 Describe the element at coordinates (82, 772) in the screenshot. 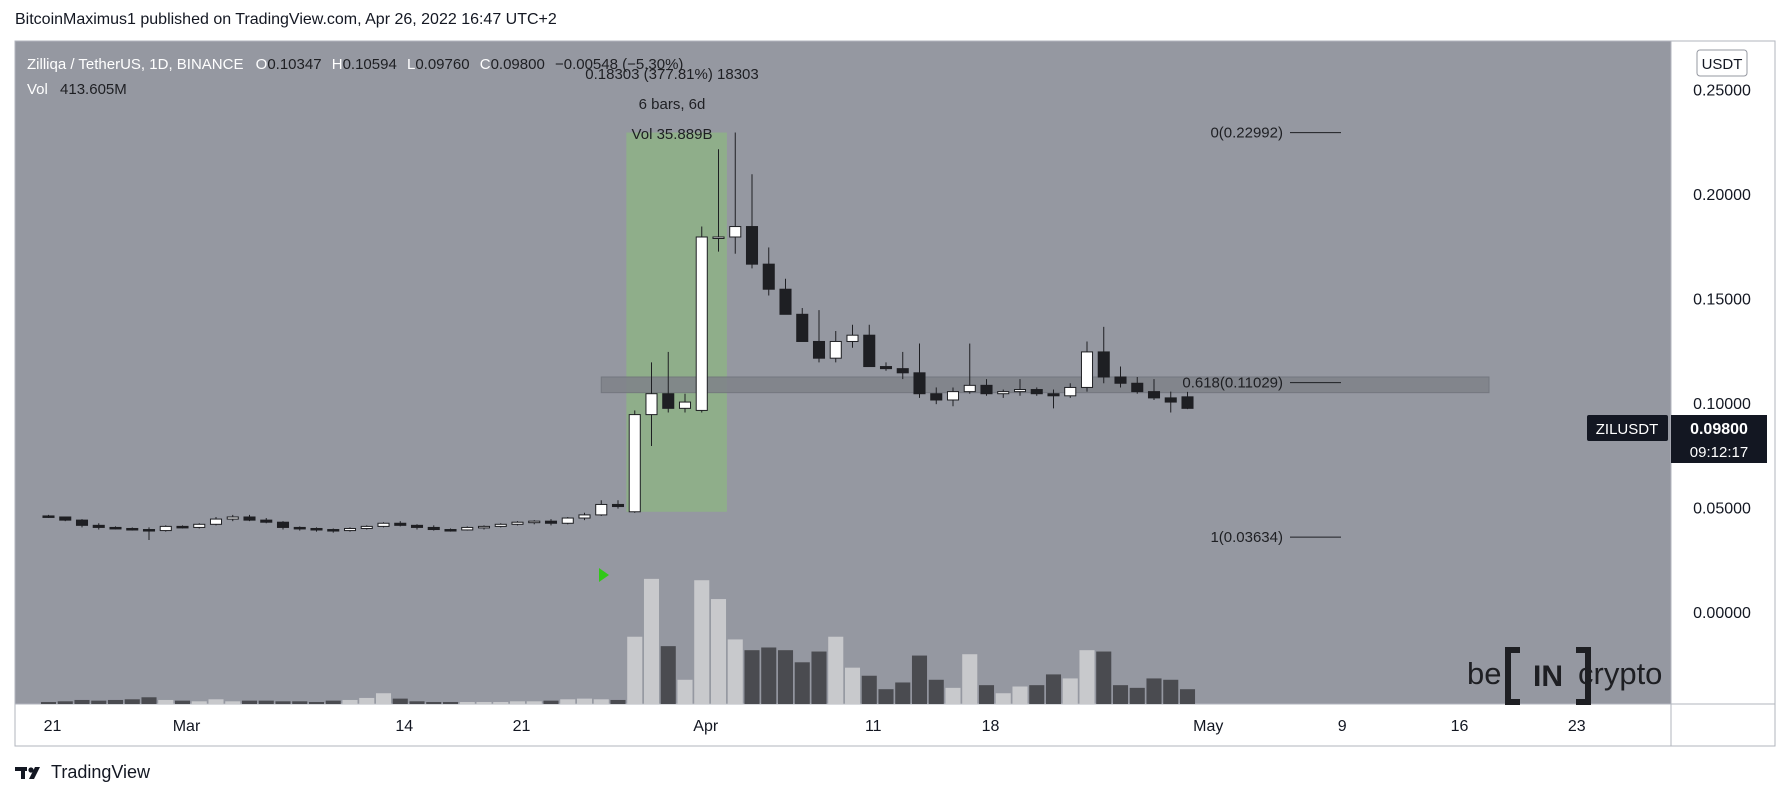

I see `tradingview-footer: TradingView` at that location.